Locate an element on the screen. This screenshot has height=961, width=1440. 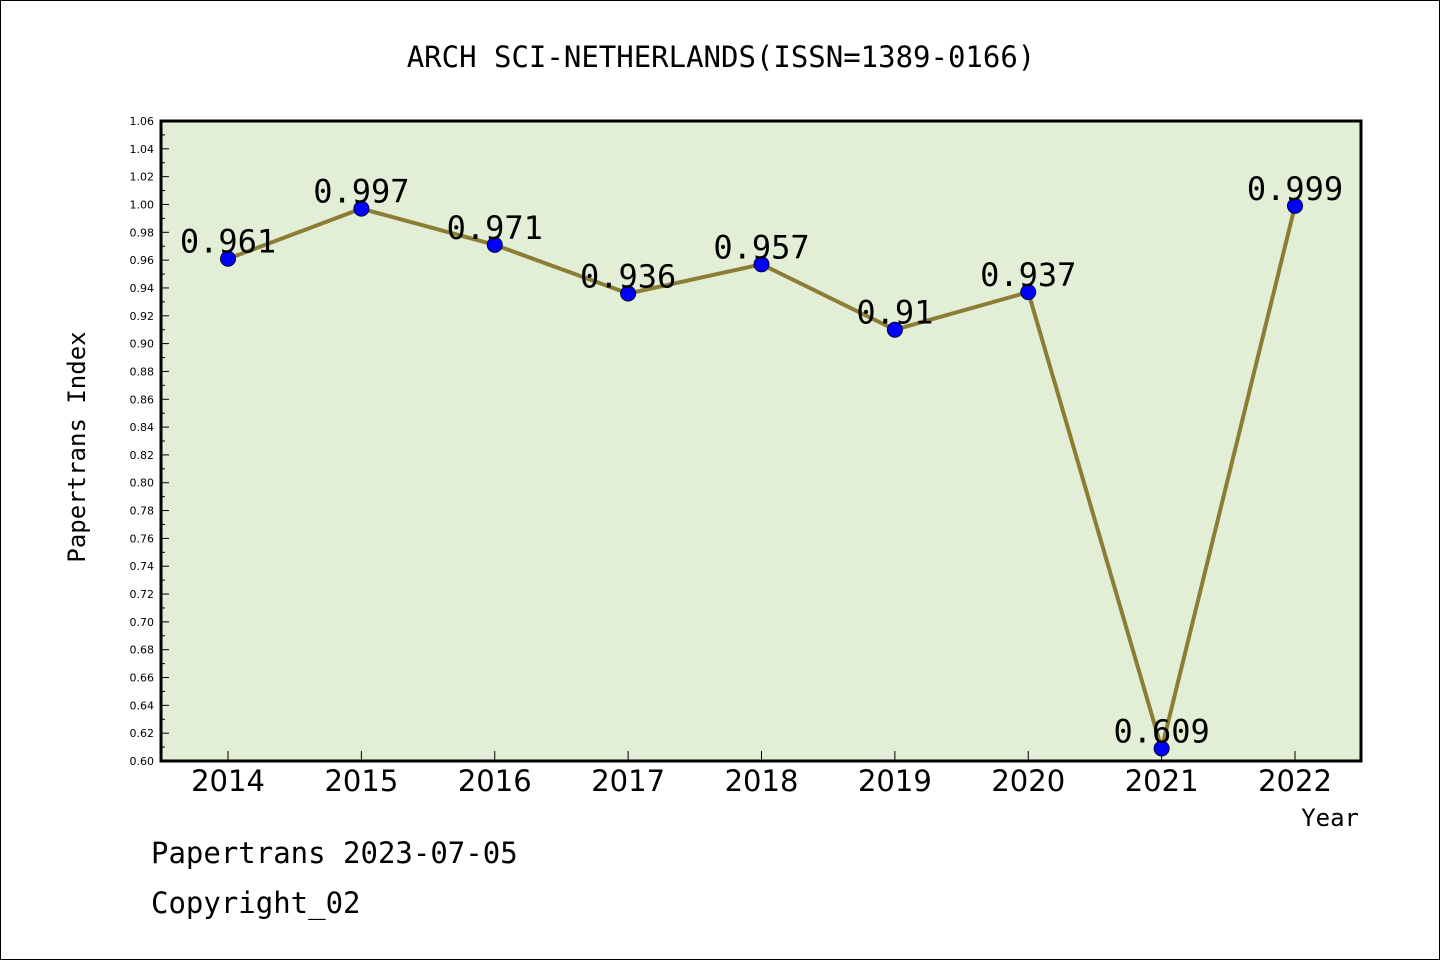
y-tick-label: 0.80 is located at coordinates (142, 483).